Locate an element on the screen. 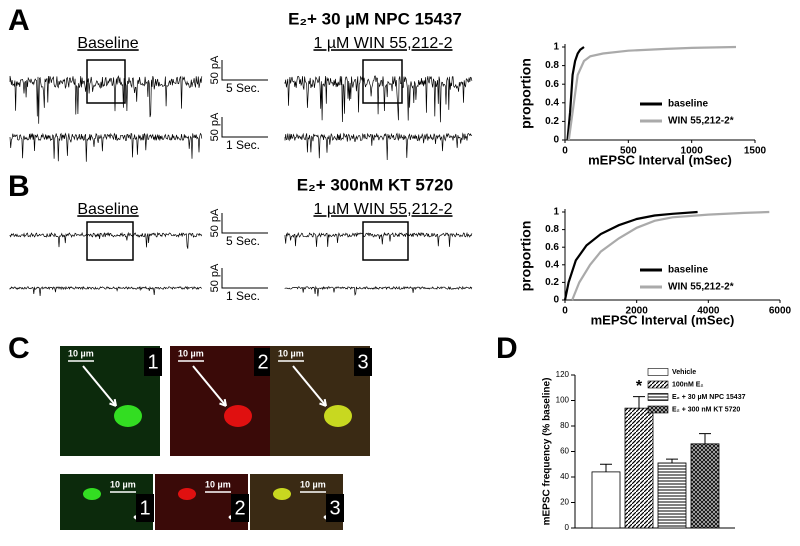 This screenshot has width=800, height=546. scale-time: 5 Sec. is located at coordinates (243, 88).